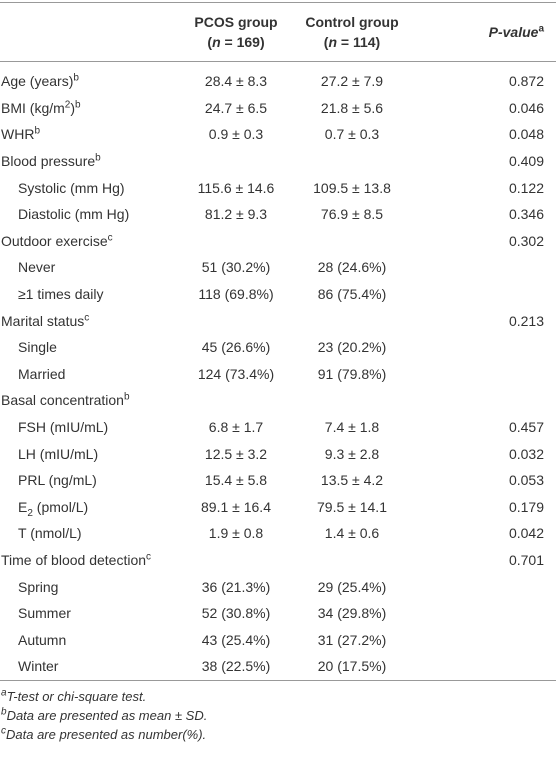 The width and height of the screenshot is (556, 779). What do you see at coordinates (23, 506) in the screenshot?
I see `text-segment: E` at bounding box center [23, 506].